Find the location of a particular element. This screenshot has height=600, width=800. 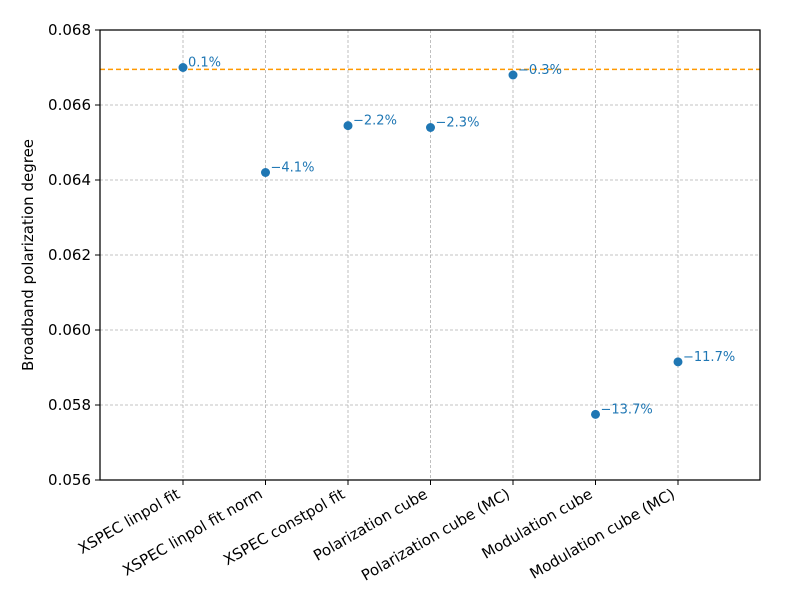

x-tick-label-1: XSPEC linpol fit norm is located at coordinates (192, 532).